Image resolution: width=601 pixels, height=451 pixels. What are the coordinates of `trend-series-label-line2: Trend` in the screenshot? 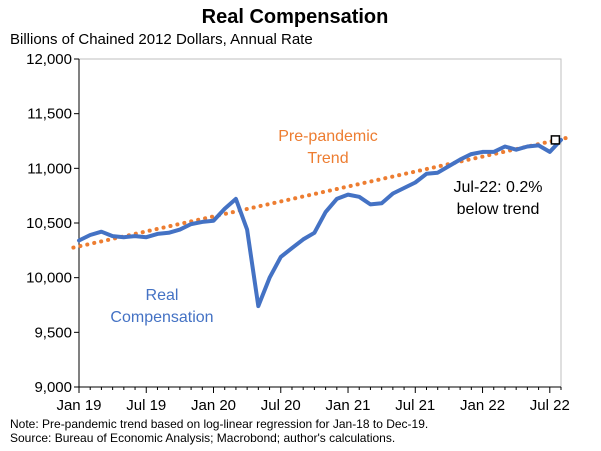 It's located at (327, 158).